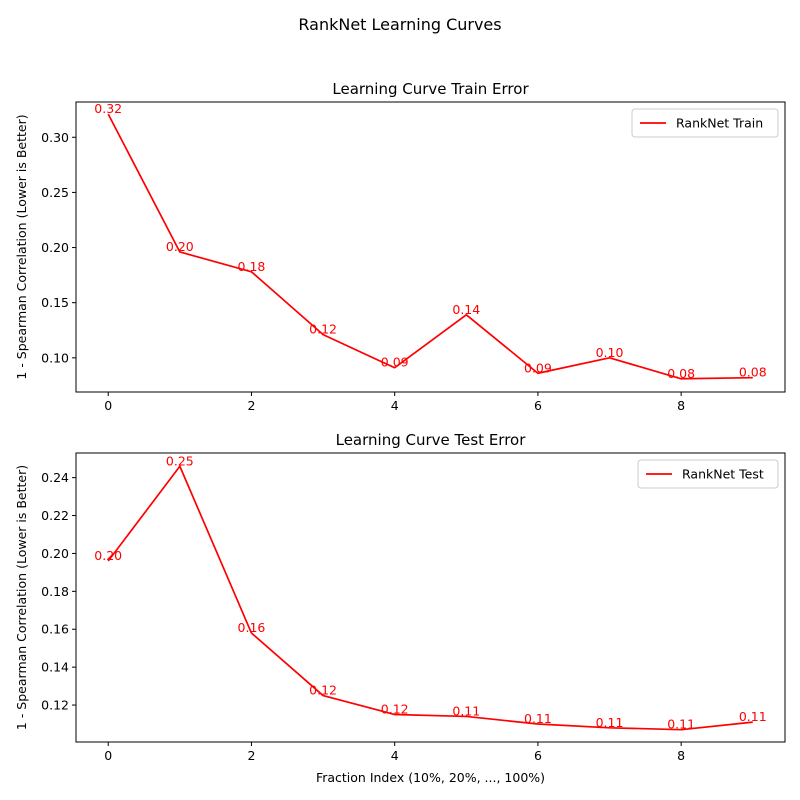 Image resolution: width=800 pixels, height=800 pixels. I want to click on y-tick-label: 0.25, so click(55, 192).